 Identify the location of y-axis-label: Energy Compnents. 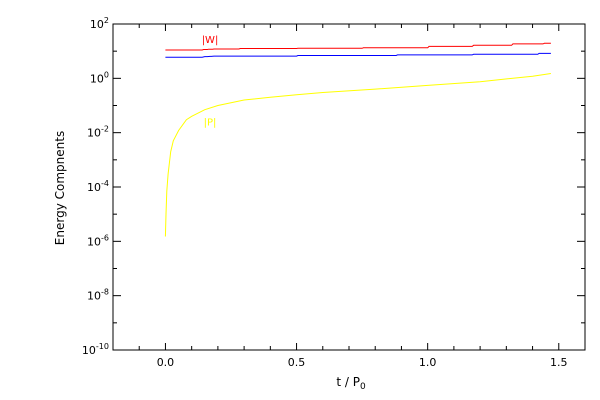
(60, 188).